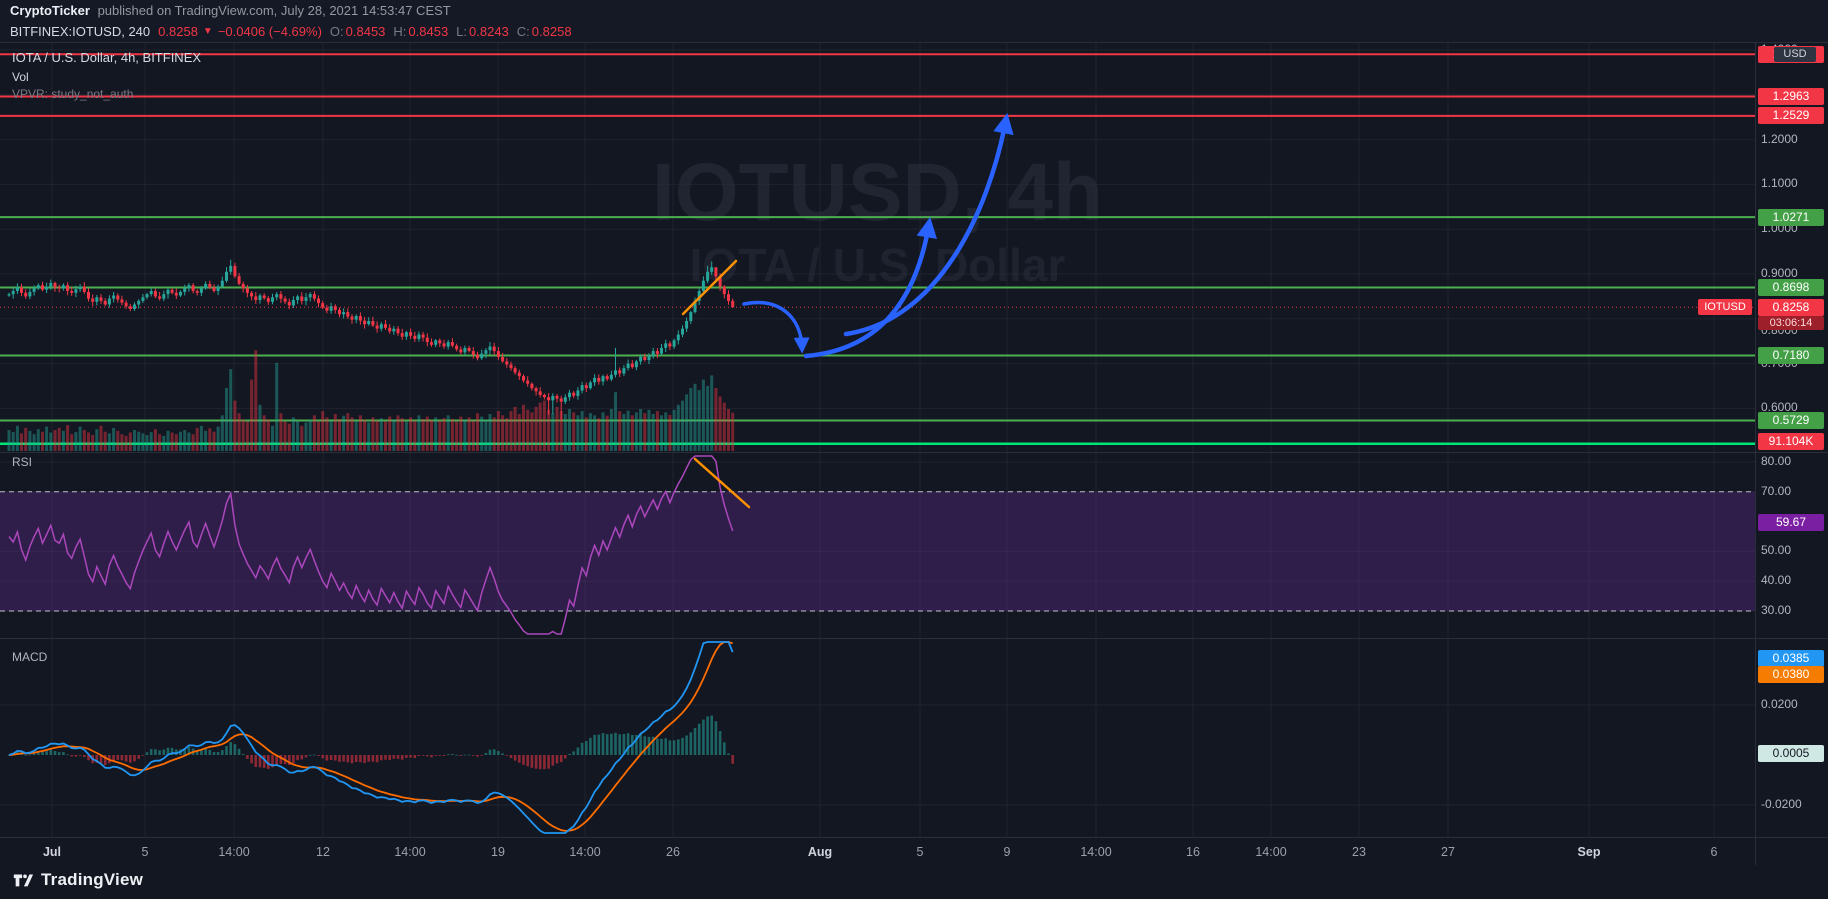 The image size is (1828, 899). I want to click on rsi-tick-label: 80.00, so click(1776, 461).